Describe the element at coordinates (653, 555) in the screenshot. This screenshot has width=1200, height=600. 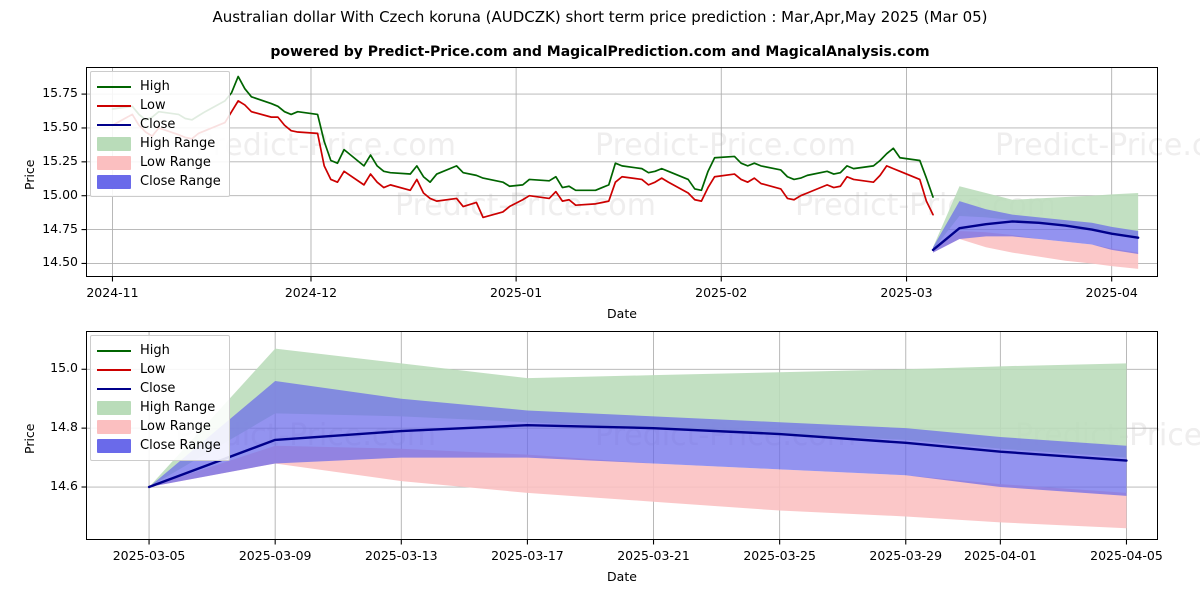
I see `x-tick-label: 2025-03-21` at that location.